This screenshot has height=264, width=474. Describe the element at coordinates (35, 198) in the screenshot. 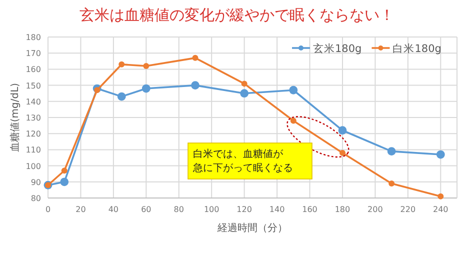

I see `y-tick-label: 80` at that location.